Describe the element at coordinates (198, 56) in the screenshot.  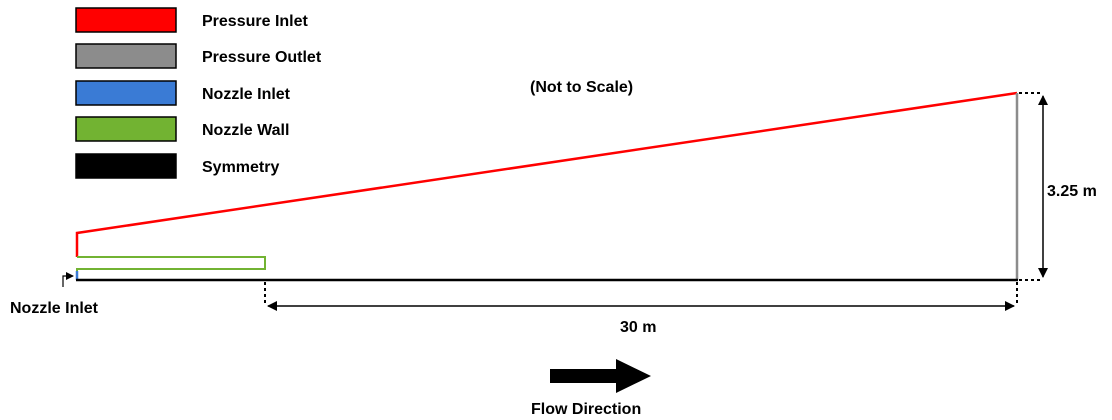
I see `legend-item-pressure-outlet: Pressure Outlet` at that location.